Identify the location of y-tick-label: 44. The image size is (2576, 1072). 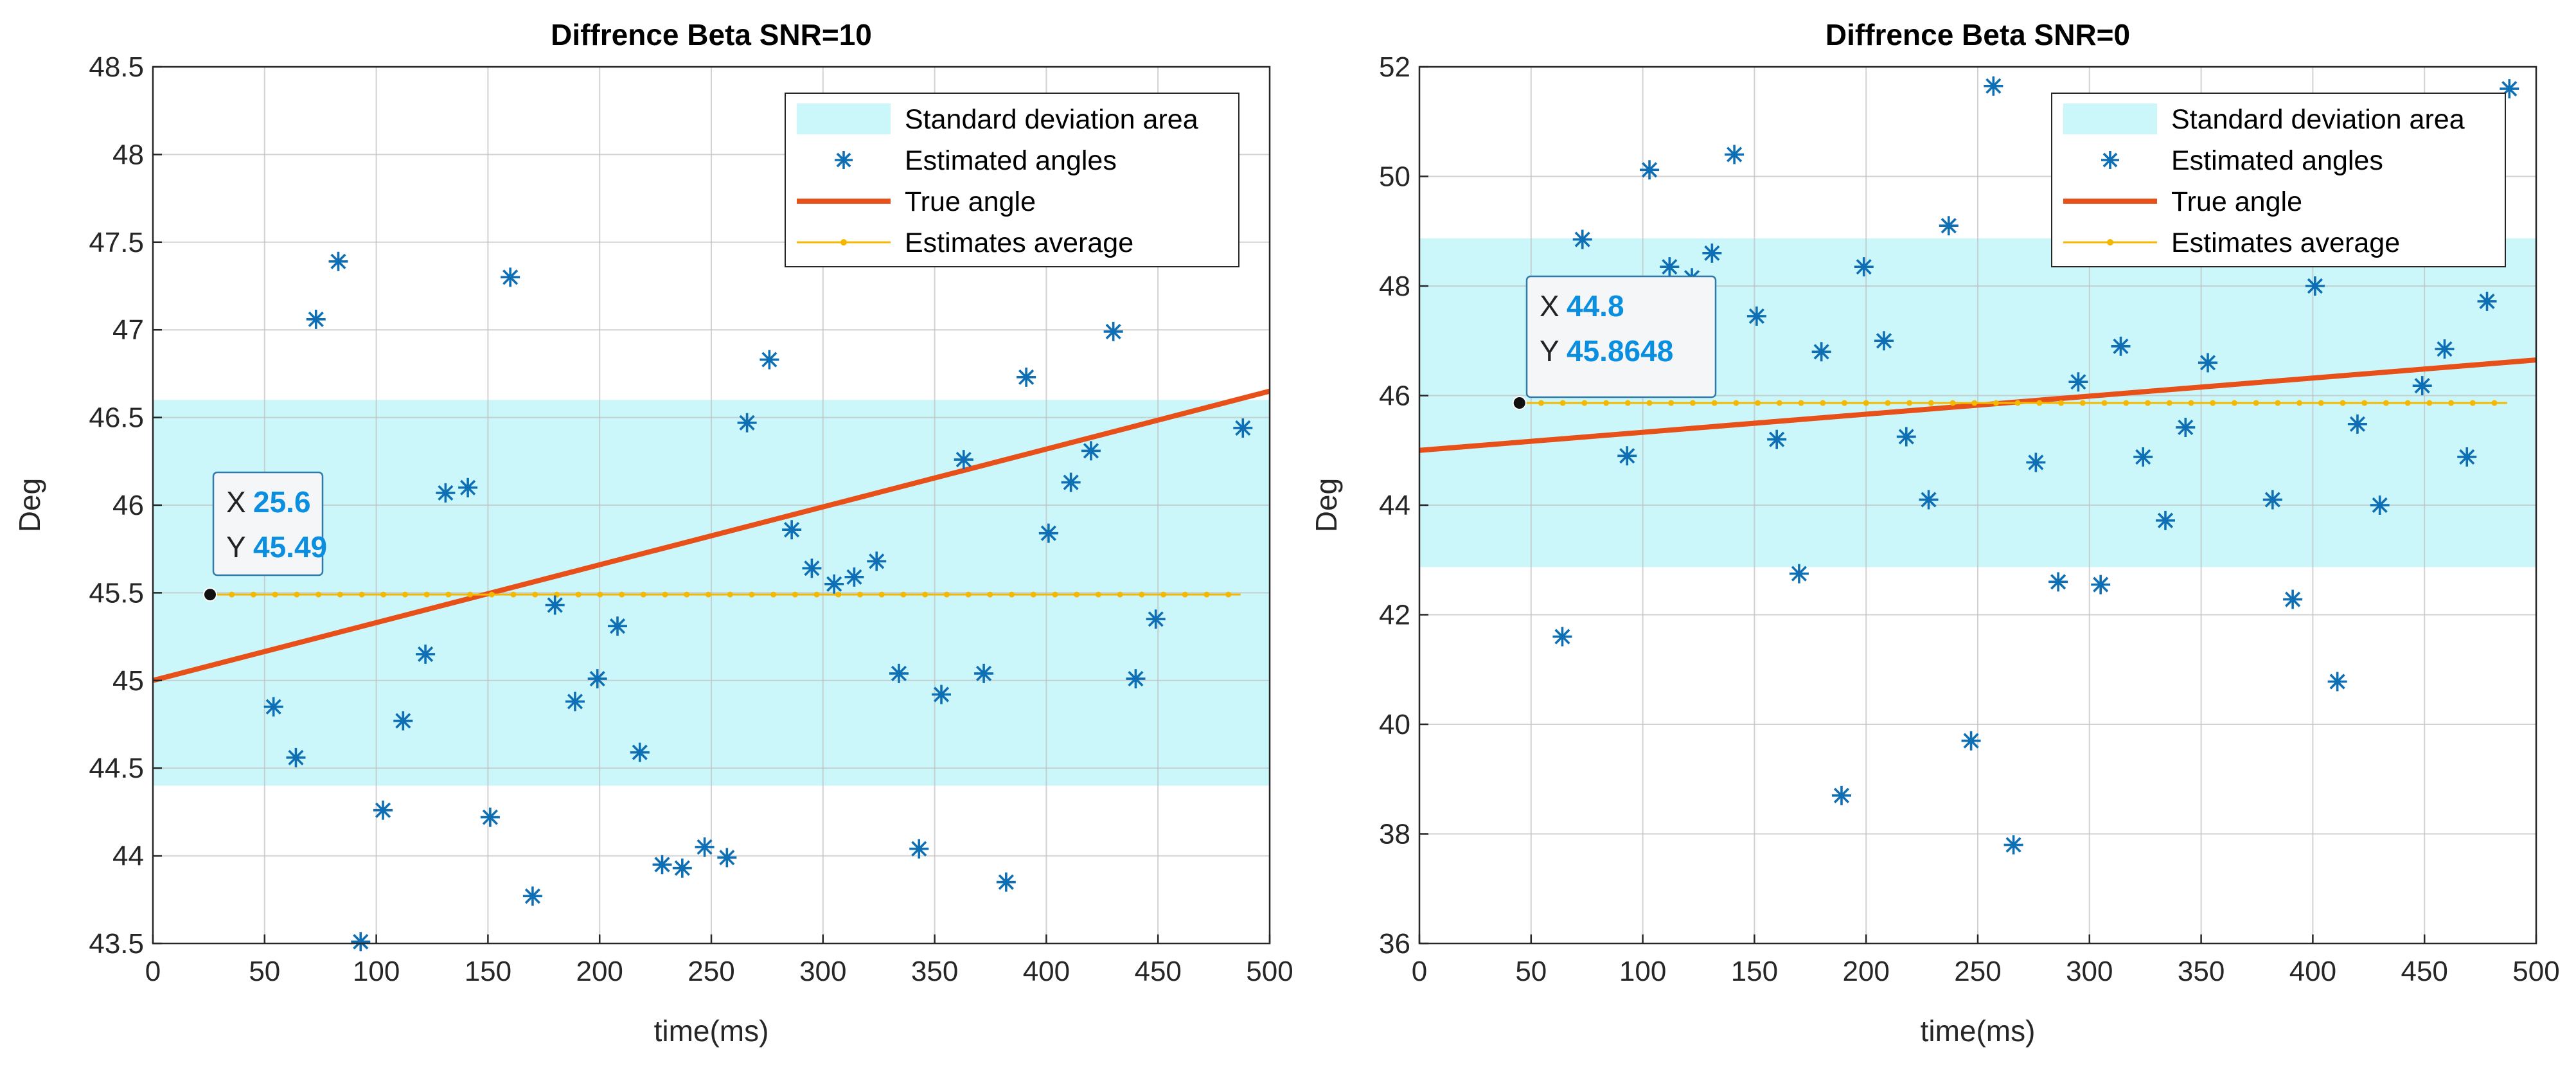
(1395, 506).